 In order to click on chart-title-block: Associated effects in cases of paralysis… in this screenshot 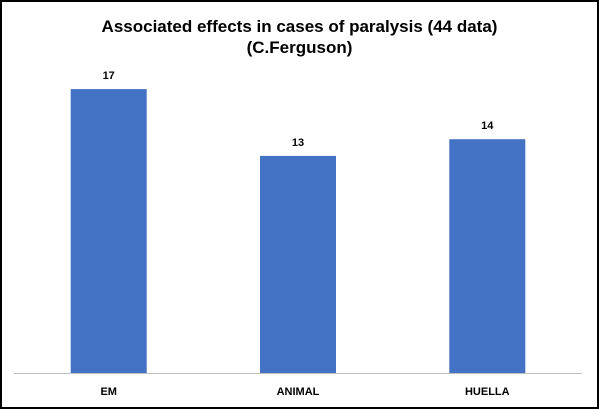, I will do `click(299, 37)`.